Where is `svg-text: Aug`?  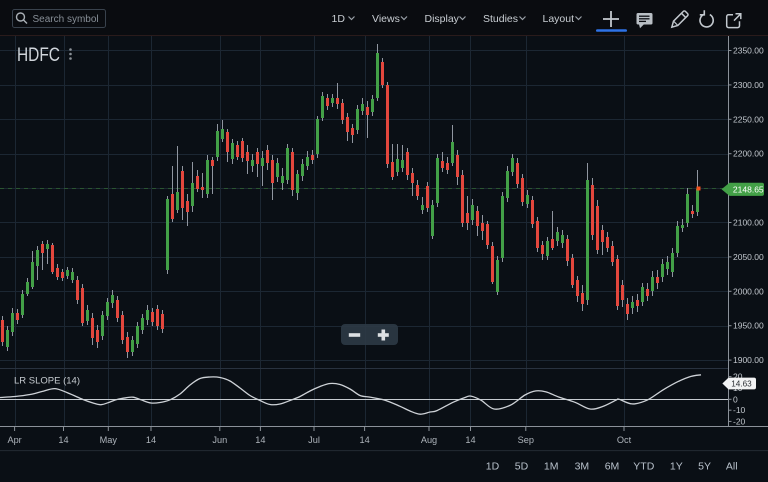 svg-text: Aug is located at coordinates (429, 440).